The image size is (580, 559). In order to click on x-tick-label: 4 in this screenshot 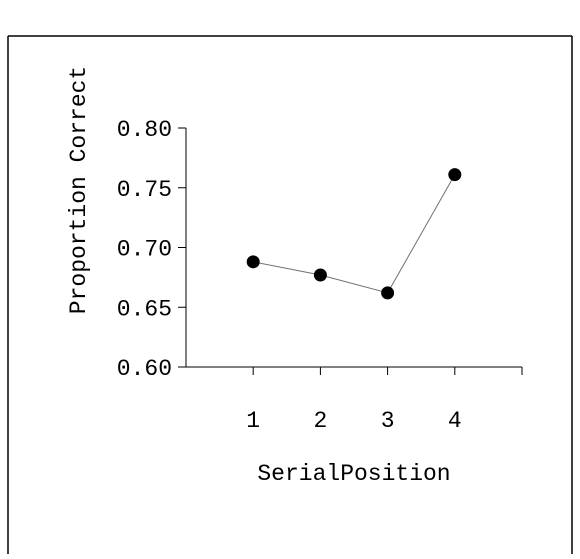, I will do `click(455, 421)`.